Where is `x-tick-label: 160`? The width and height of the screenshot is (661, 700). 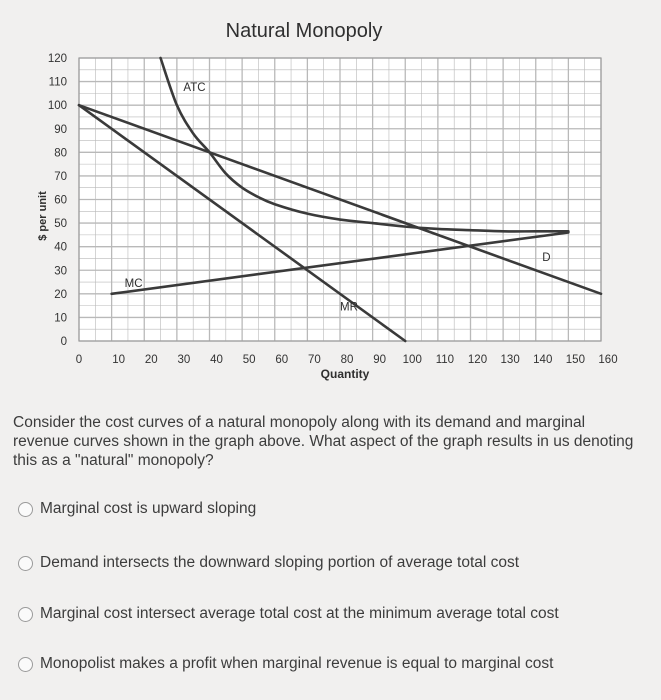
x-tick-label: 160 is located at coordinates (607, 360).